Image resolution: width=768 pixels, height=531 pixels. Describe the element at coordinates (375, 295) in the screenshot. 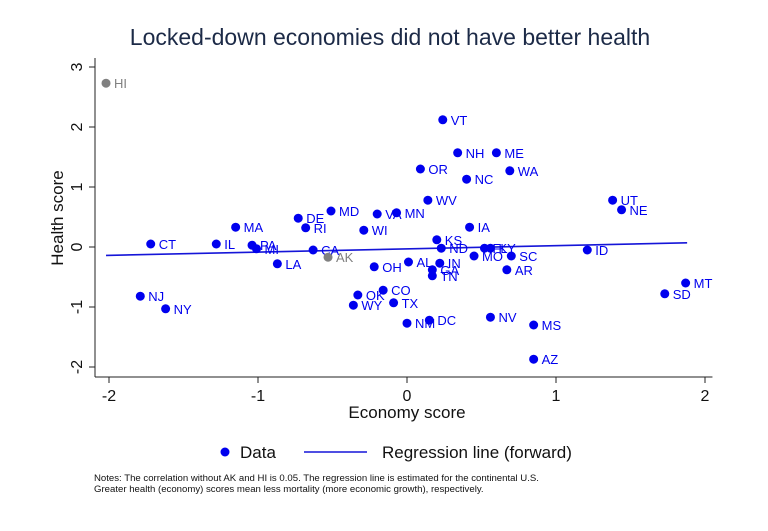

I see `data-point-label-ok: OK` at that location.